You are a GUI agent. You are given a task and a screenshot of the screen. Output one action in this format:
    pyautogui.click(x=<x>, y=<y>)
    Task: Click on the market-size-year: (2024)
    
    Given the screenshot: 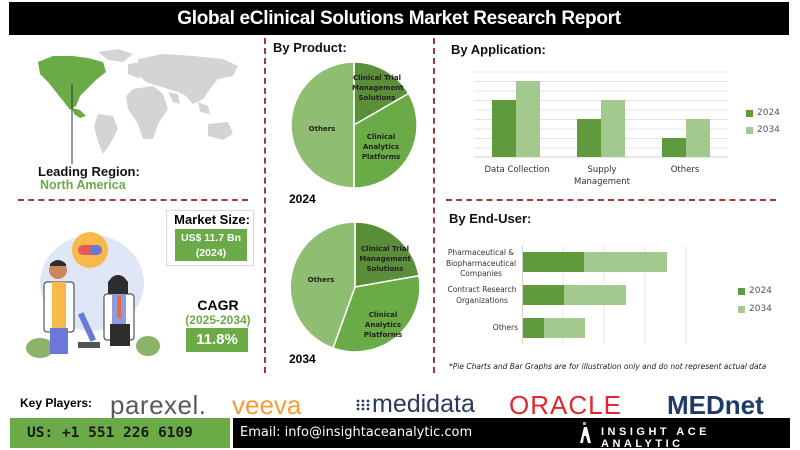 What is the action you would take?
    pyautogui.click(x=211, y=253)
    